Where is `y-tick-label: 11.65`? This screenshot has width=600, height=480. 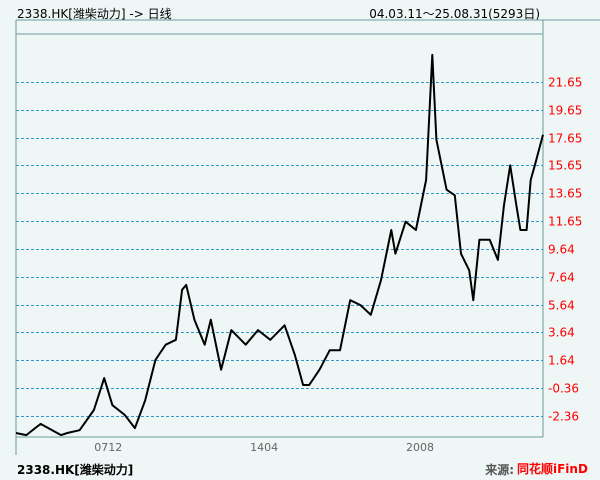
y-tick-label: 11.65 is located at coordinates (565, 222).